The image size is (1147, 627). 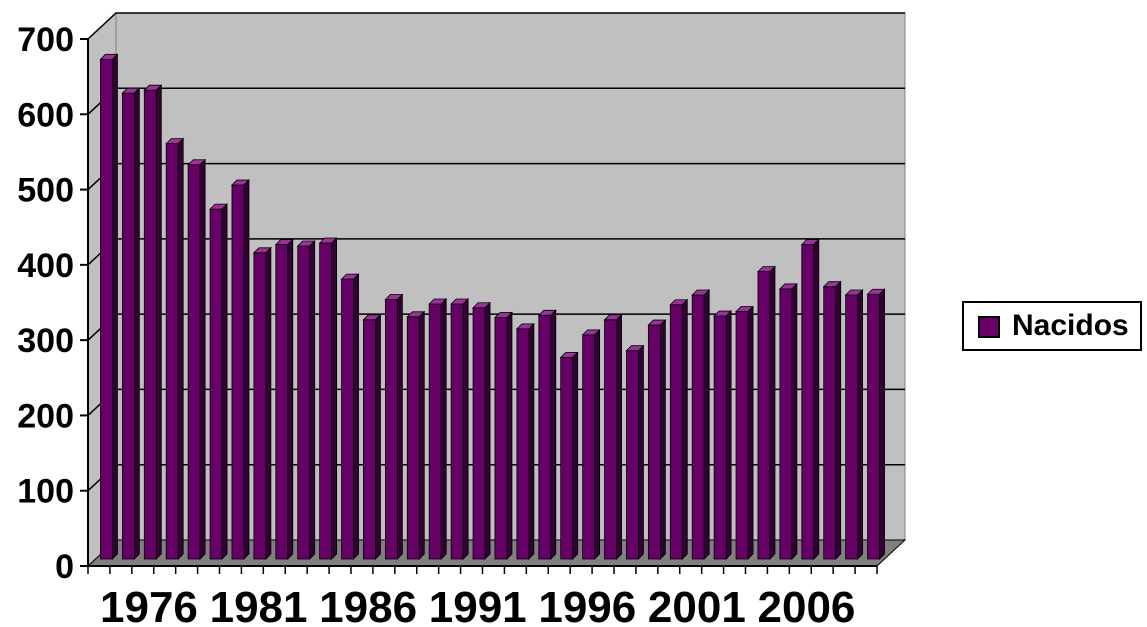 What do you see at coordinates (45, 266) in the screenshot?
I see `y-tick-label: 400` at bounding box center [45, 266].